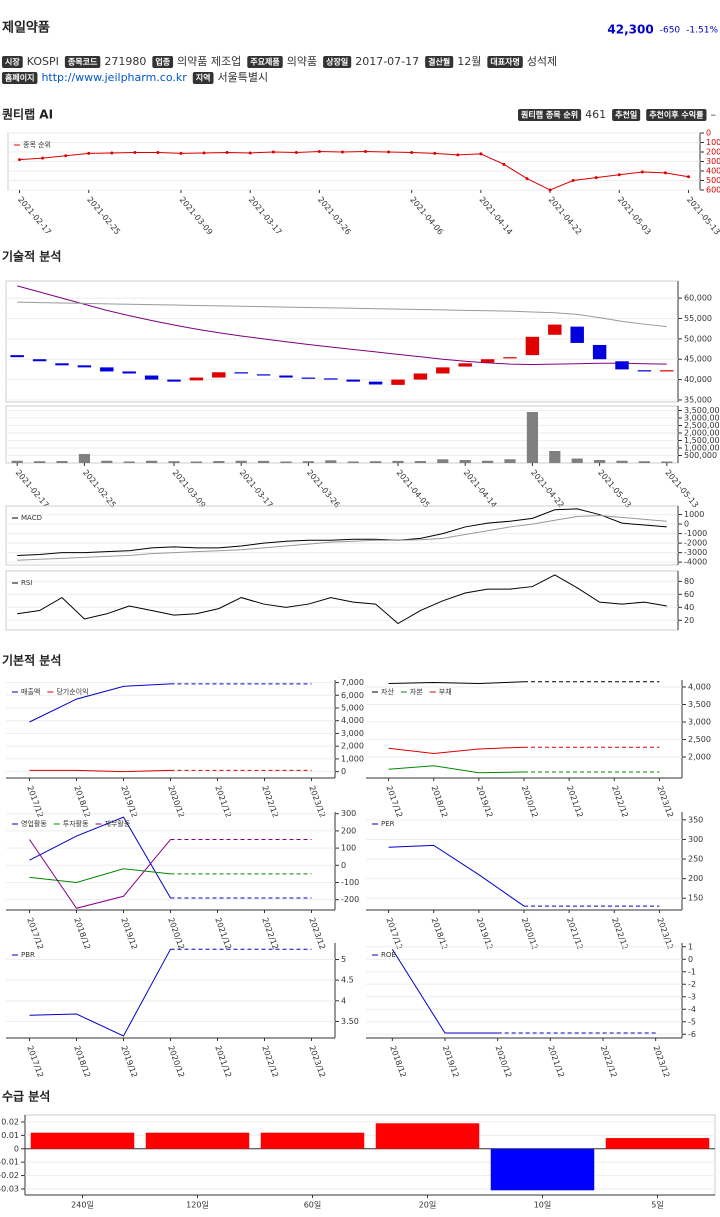 The image size is (720, 1217). What do you see at coordinates (28, 955) in the screenshot?
I see `legend-label: PBR` at bounding box center [28, 955].